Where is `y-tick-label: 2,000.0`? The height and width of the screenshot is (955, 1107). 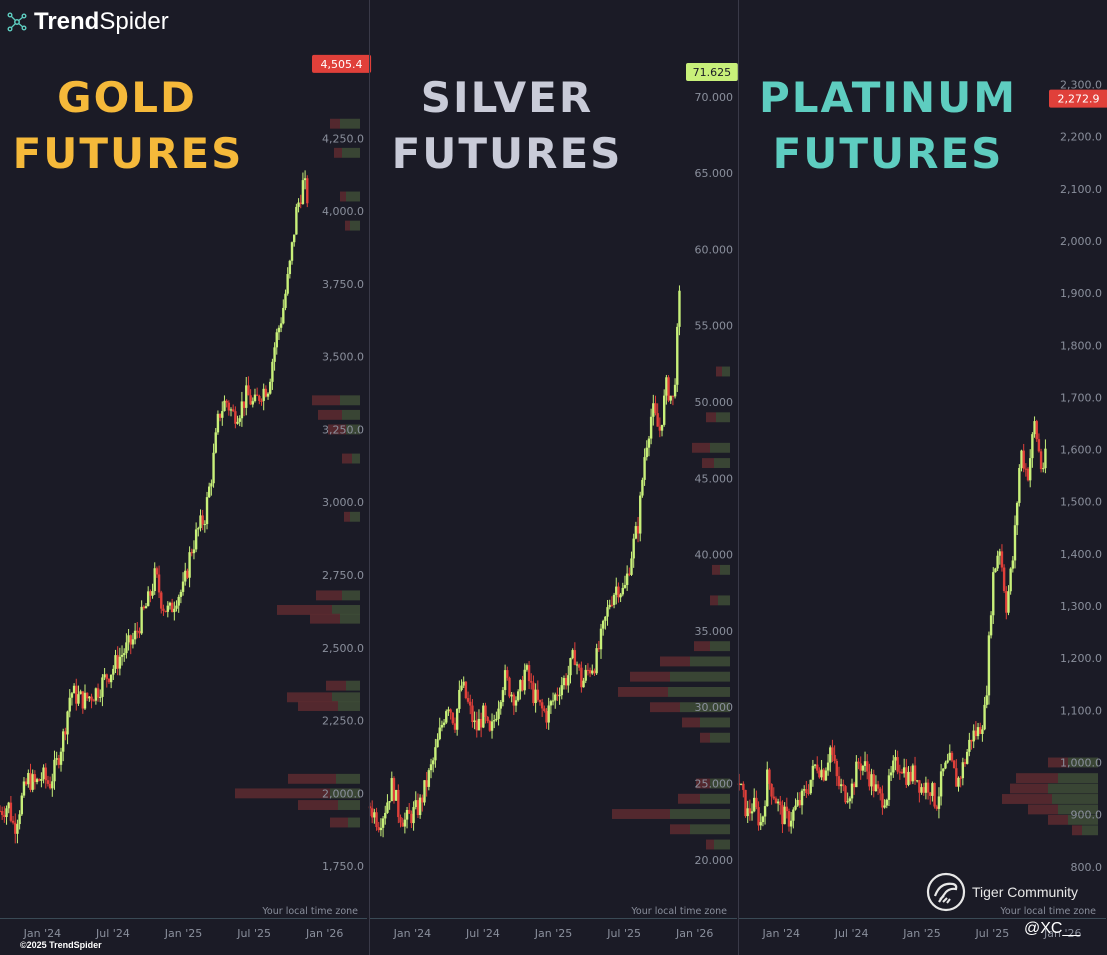 y-tick-label: 2,000.0 is located at coordinates (343, 793).